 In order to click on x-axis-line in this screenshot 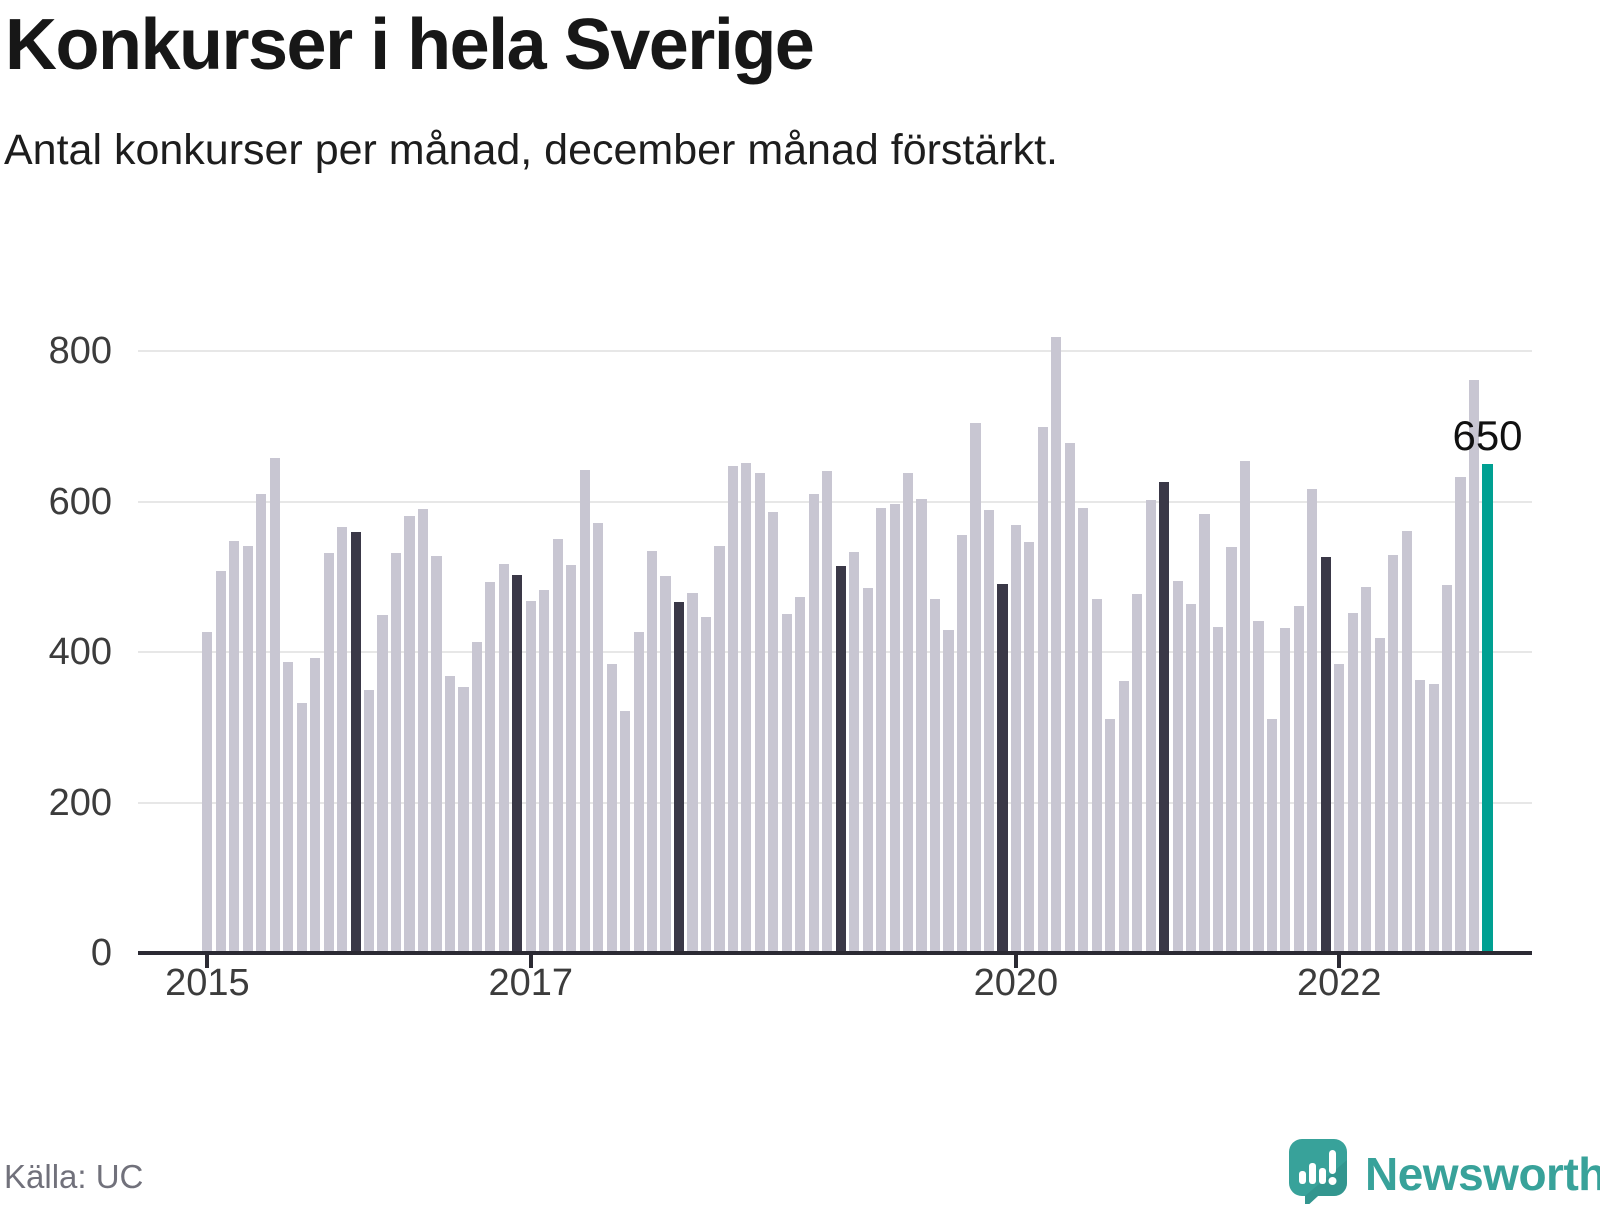, I will do `click(835, 953)`.